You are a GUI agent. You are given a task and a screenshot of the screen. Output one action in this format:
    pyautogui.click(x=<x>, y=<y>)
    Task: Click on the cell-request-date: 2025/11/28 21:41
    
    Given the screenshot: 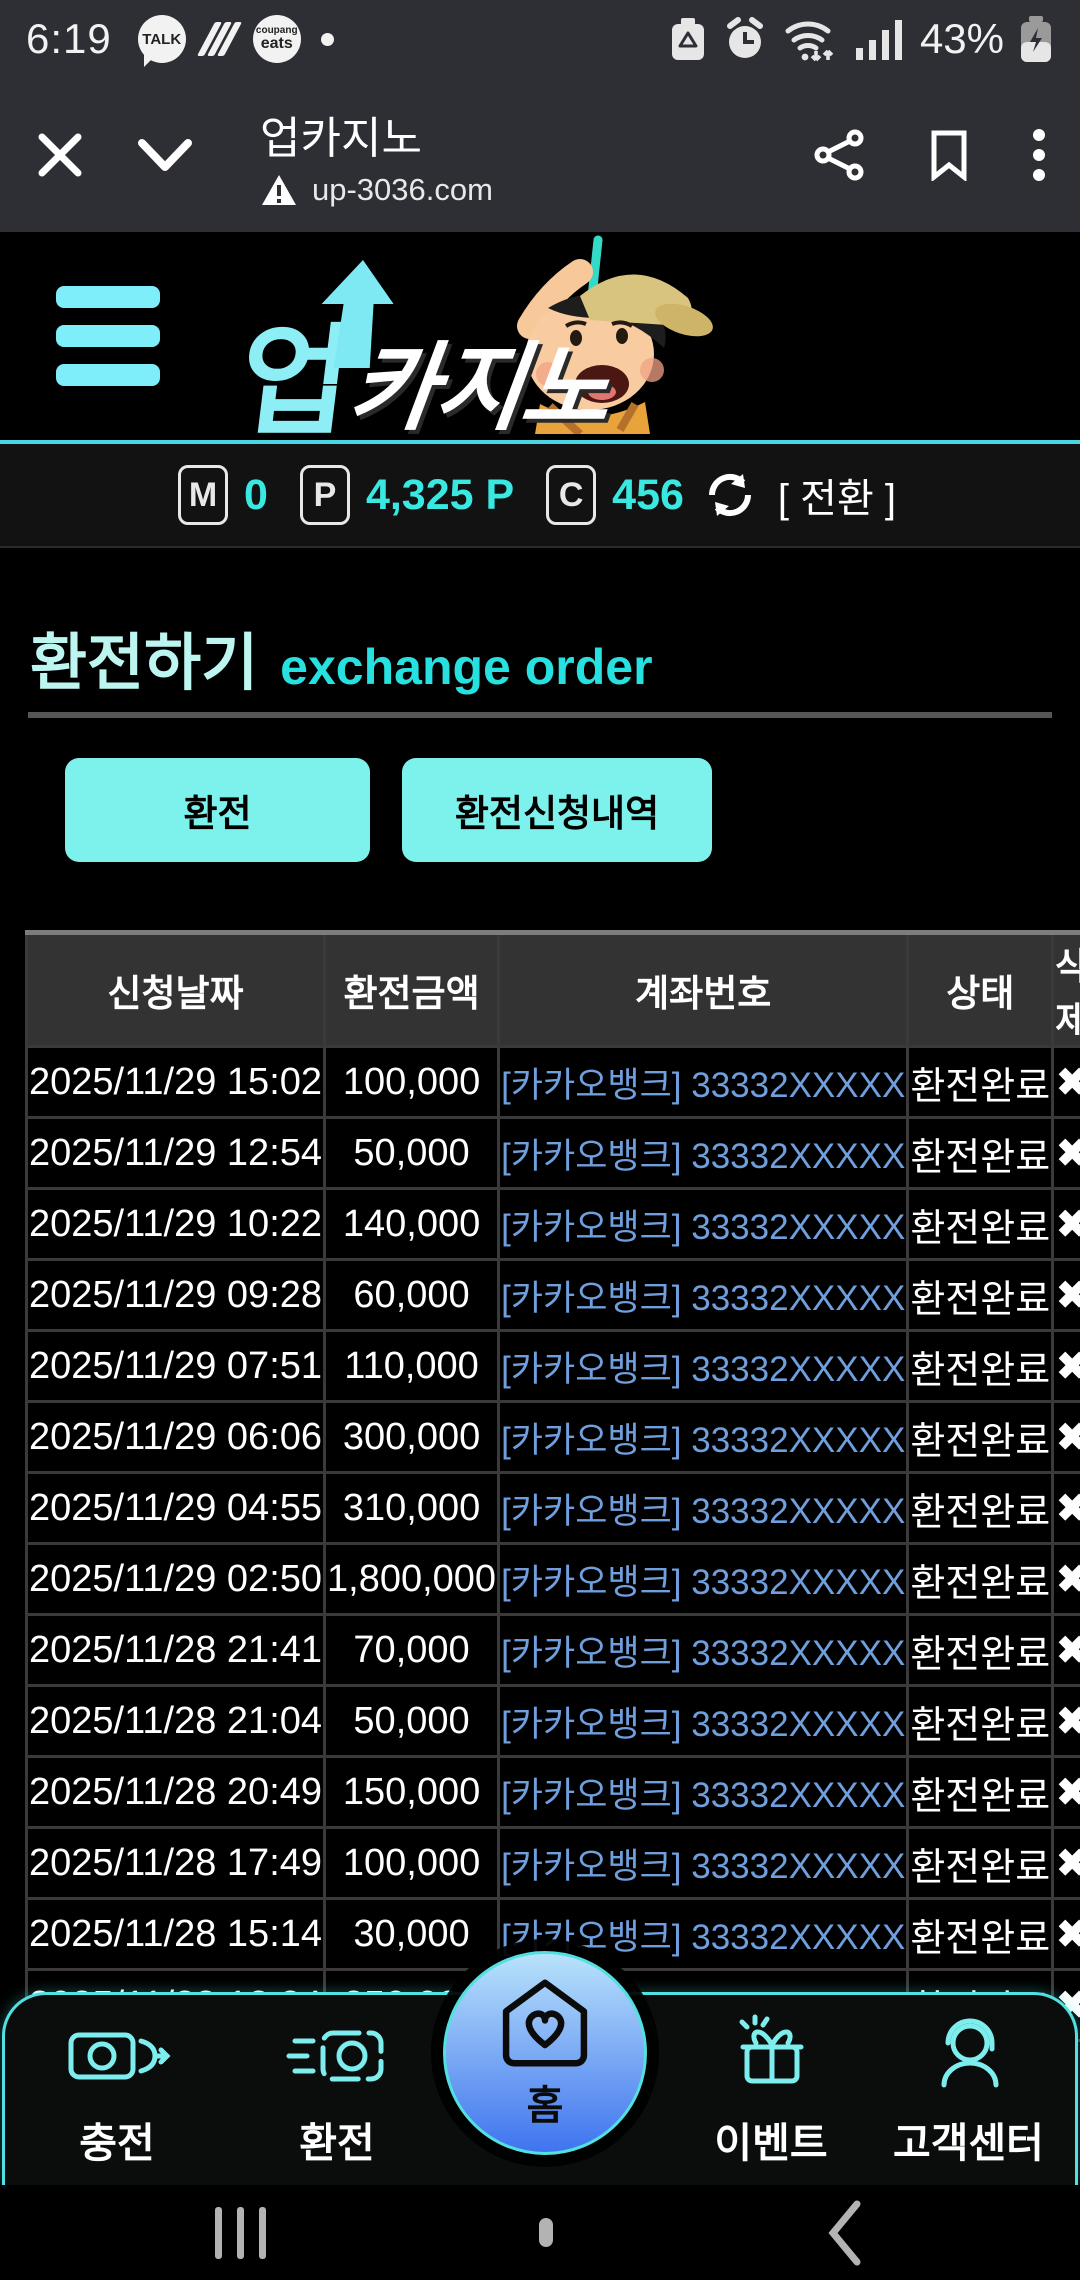 What is the action you would take?
    pyautogui.click(x=175, y=1650)
    